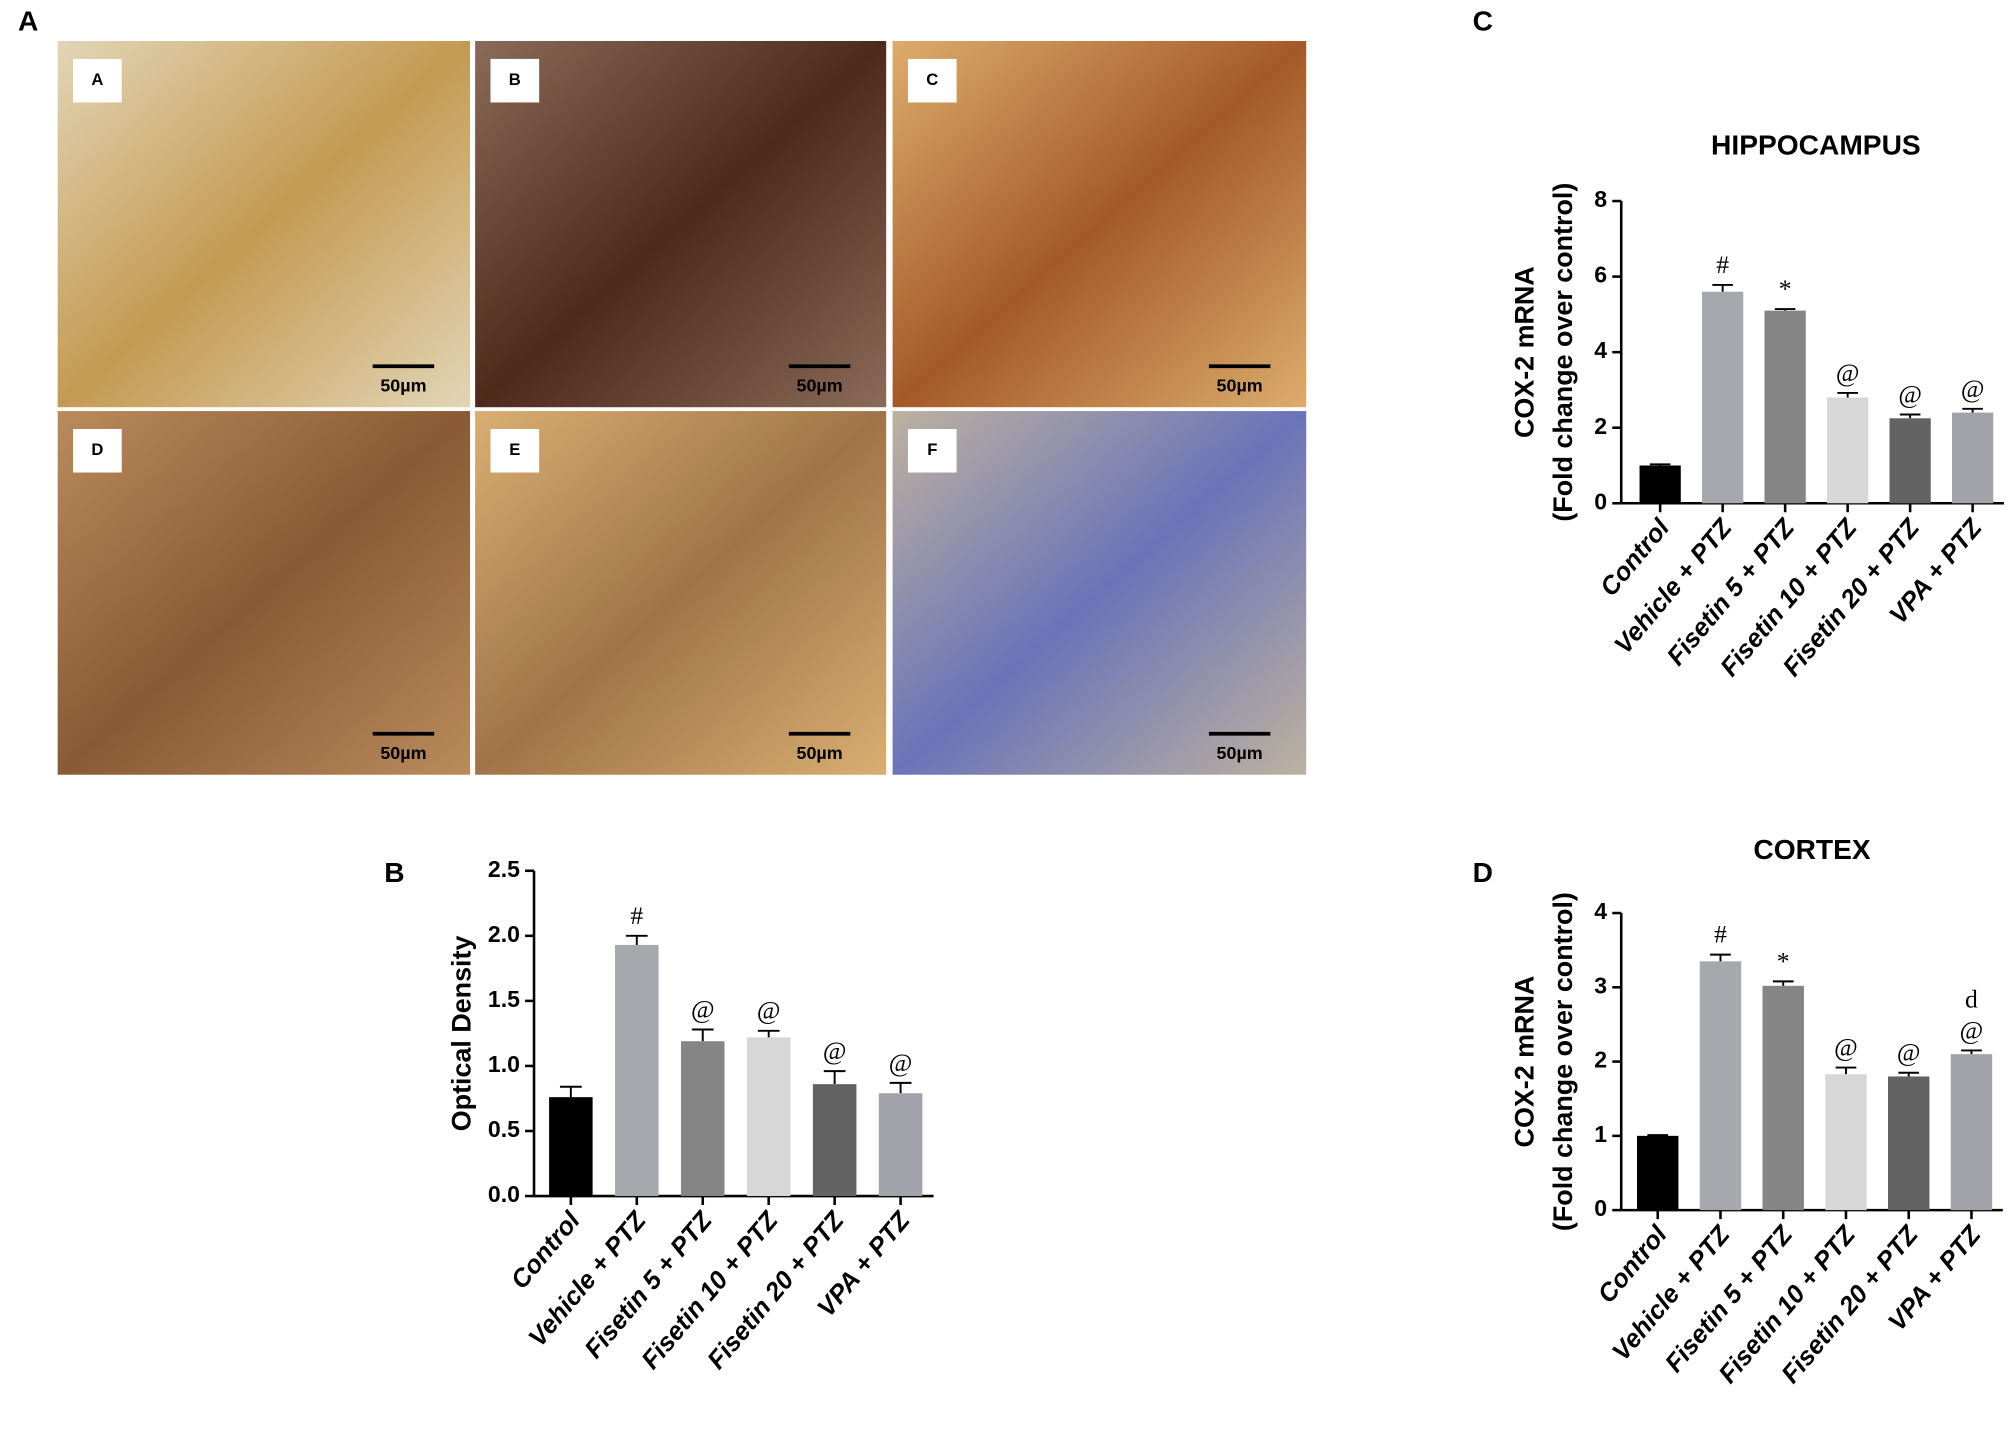 This screenshot has height=1435, width=2008. I want to click on y-tick-label: 3, so click(1600, 985).